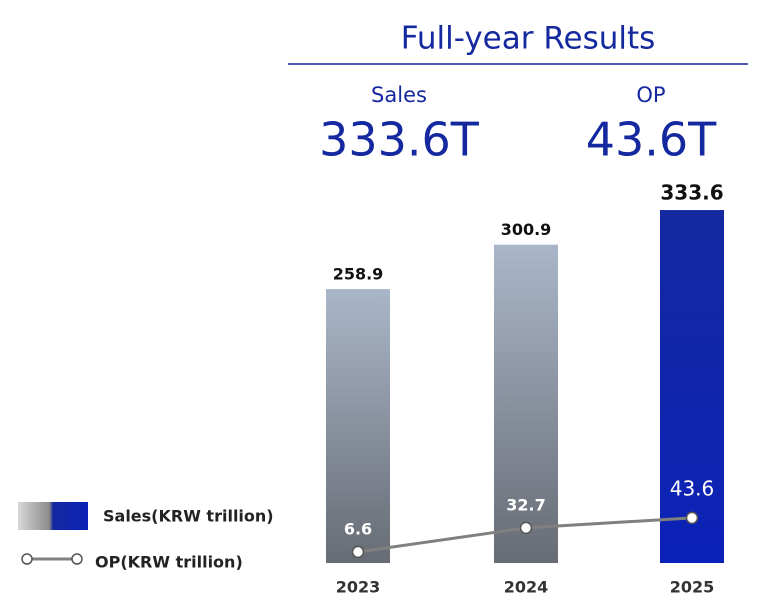  Describe the element at coordinates (528, 39) in the screenshot. I see `chart-title: Full-year Results` at that location.